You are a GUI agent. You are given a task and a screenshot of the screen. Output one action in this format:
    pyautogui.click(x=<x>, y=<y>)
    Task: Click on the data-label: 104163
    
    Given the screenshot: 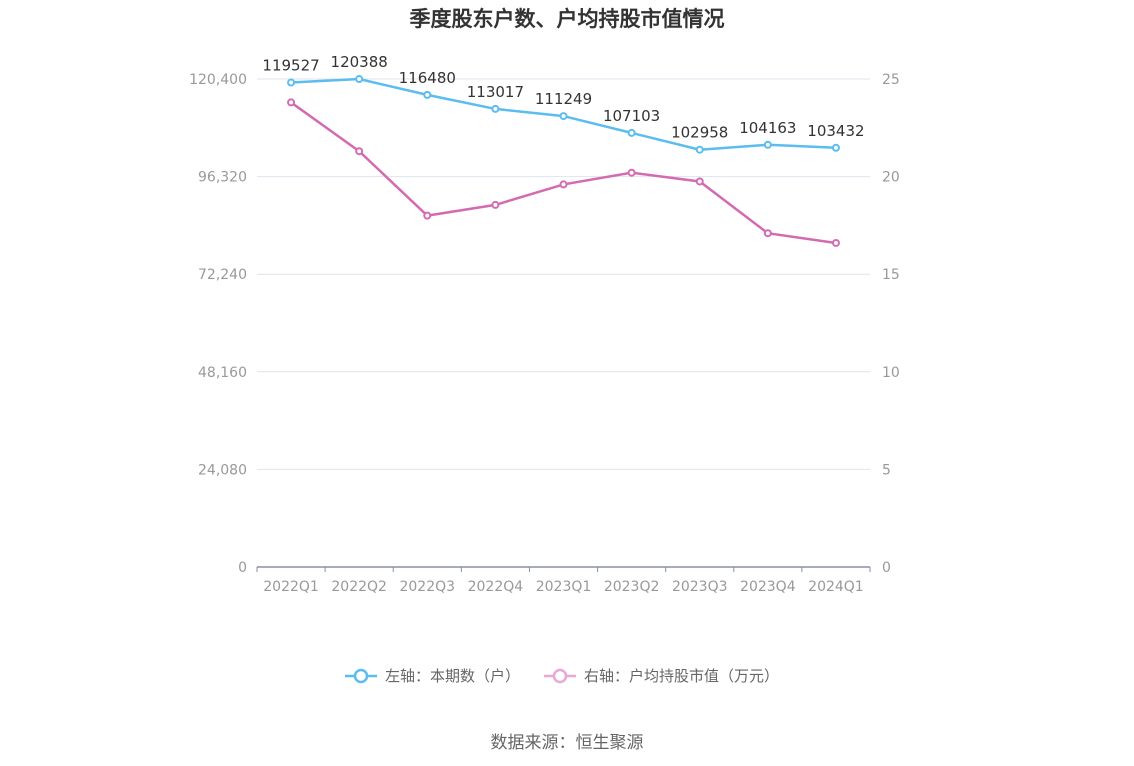 What is the action you would take?
    pyautogui.click(x=767, y=128)
    